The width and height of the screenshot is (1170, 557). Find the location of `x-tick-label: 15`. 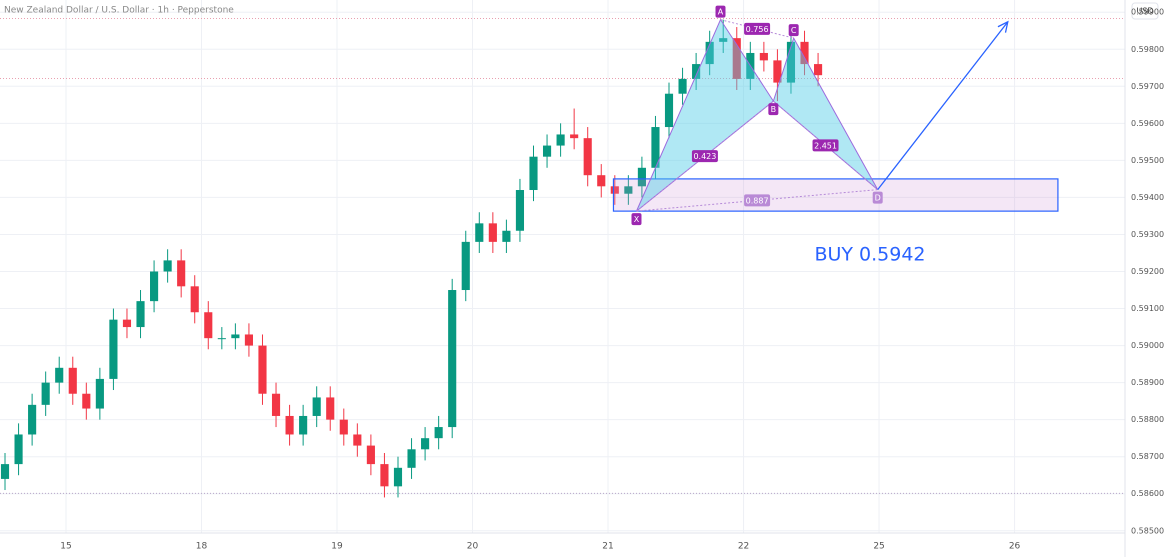

x-tick-label: 15 is located at coordinates (65, 547).